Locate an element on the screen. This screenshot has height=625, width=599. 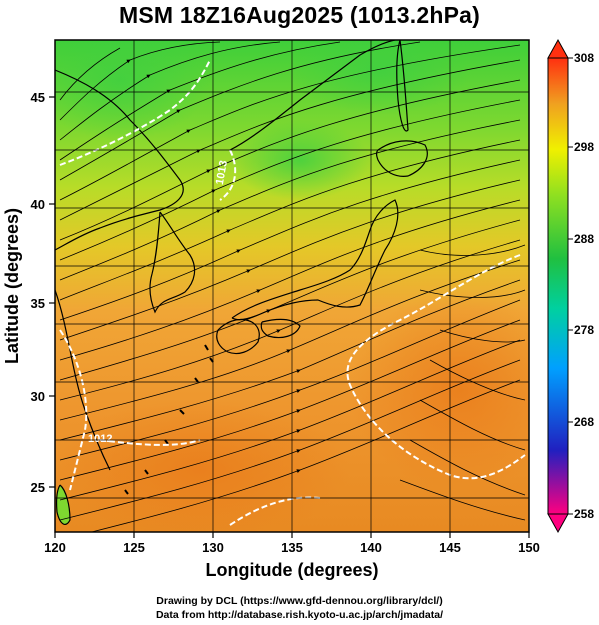
colorbar-label: 298 is located at coordinates (584, 147).